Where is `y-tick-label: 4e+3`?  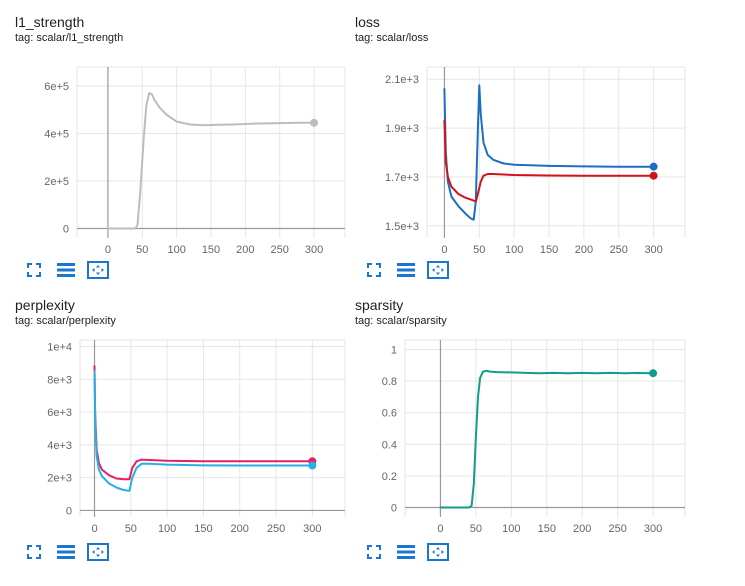 y-tick-label: 4e+3 is located at coordinates (59, 446).